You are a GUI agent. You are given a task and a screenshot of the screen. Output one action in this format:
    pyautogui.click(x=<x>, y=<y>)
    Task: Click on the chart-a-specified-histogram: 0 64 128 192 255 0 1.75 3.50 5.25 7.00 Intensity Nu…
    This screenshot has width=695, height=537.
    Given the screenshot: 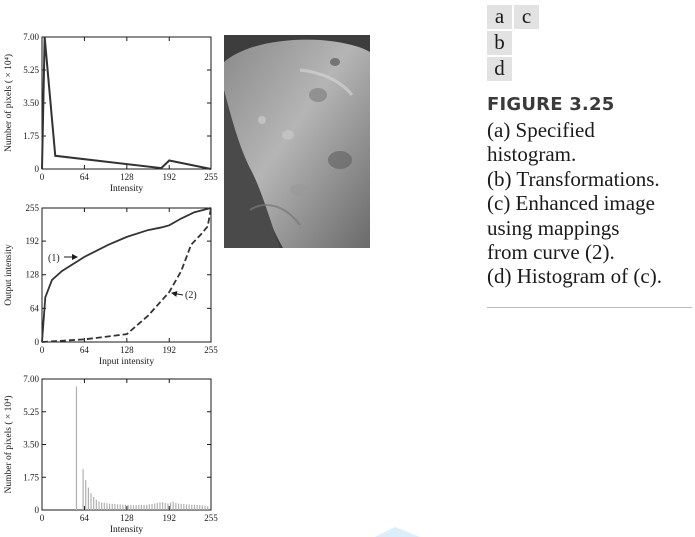 What is the action you would take?
    pyautogui.click(x=110, y=113)
    